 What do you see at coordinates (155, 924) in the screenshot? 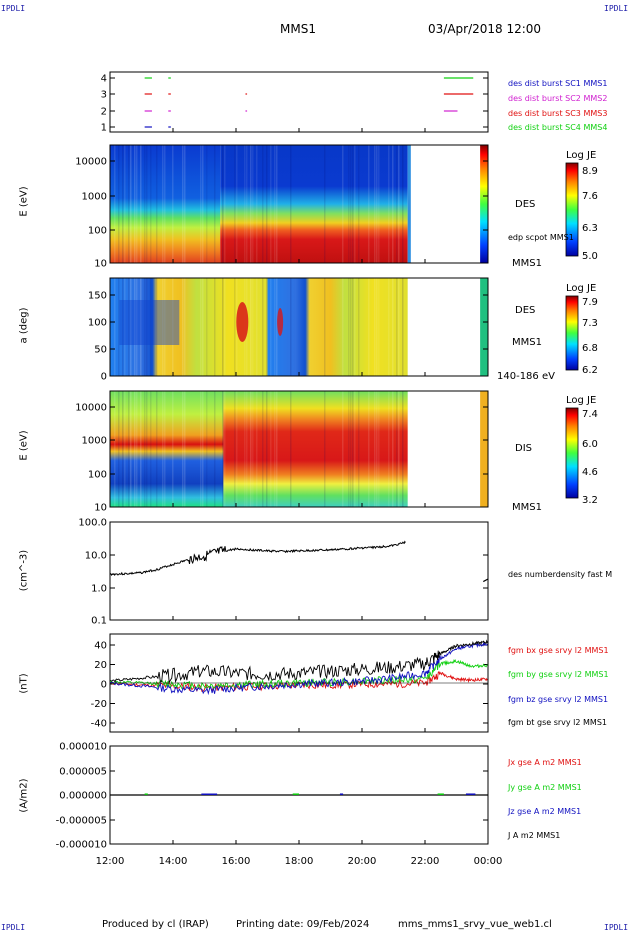
I see `footer-produced: Produced by cl (IRAP)` at bounding box center [155, 924].